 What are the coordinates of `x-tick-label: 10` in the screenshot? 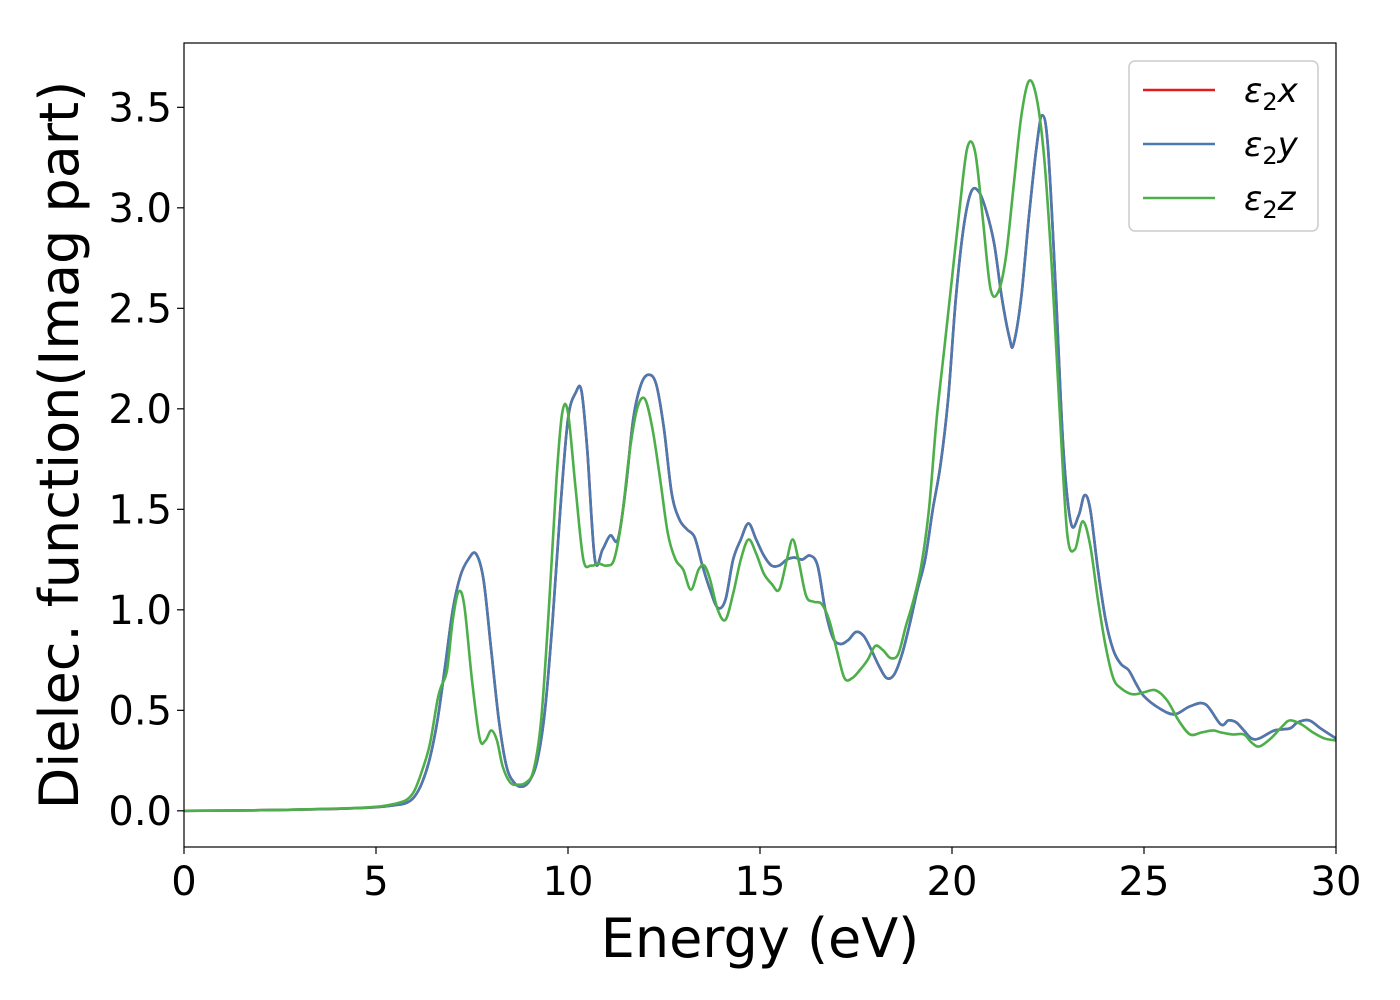 It's located at (568, 882).